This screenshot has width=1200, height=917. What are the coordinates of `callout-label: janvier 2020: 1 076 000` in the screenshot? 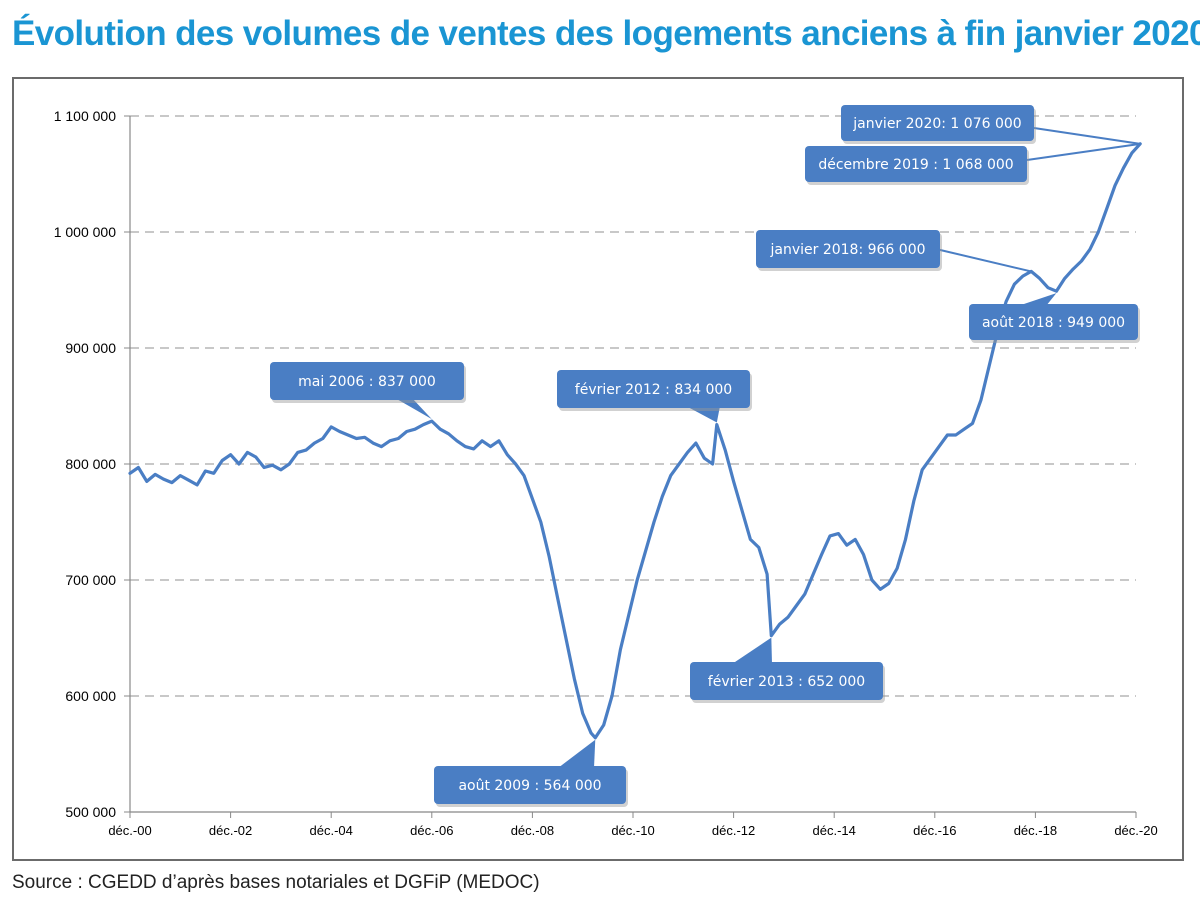 It's located at (936, 124).